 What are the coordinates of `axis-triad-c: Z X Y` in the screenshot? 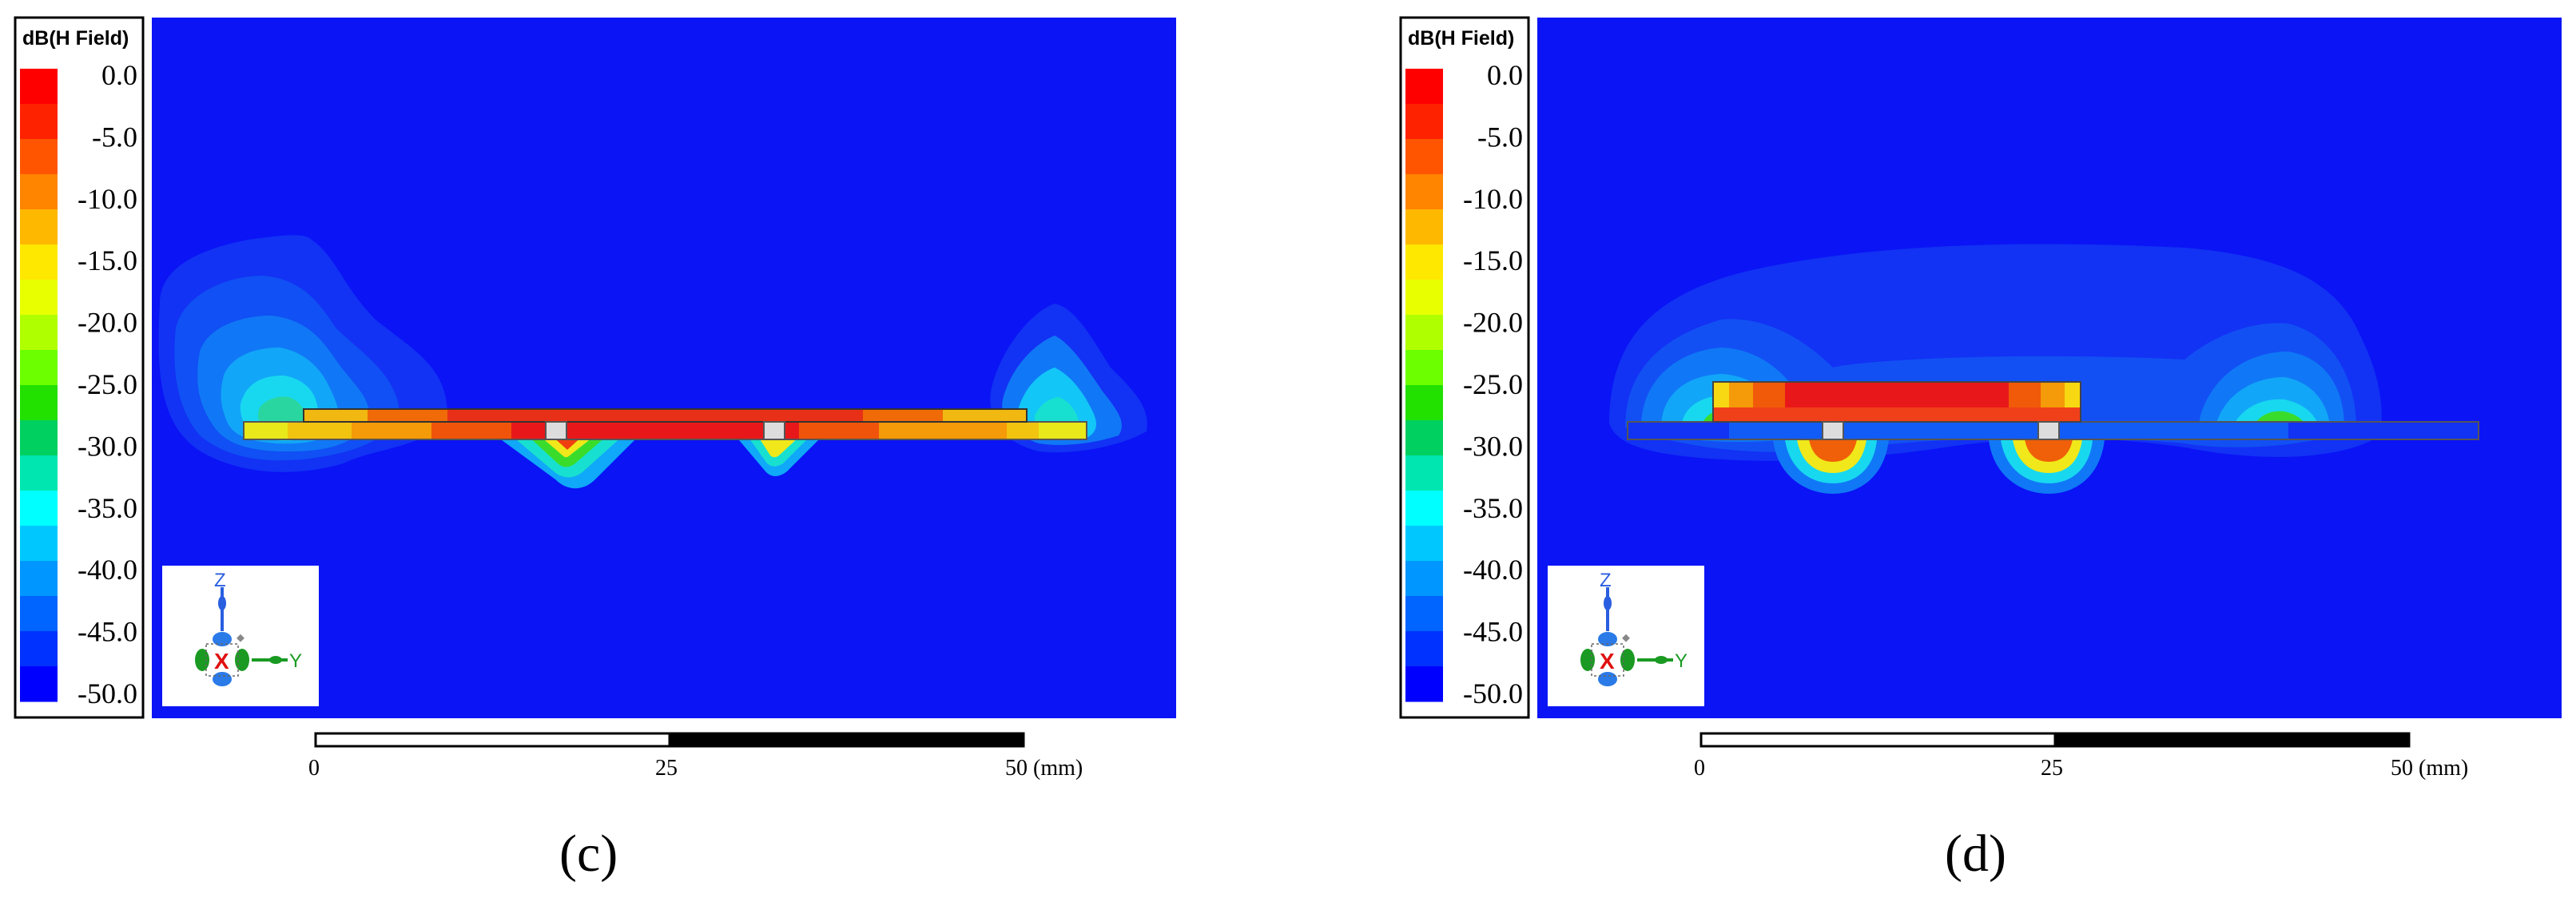 It's located at (240, 636).